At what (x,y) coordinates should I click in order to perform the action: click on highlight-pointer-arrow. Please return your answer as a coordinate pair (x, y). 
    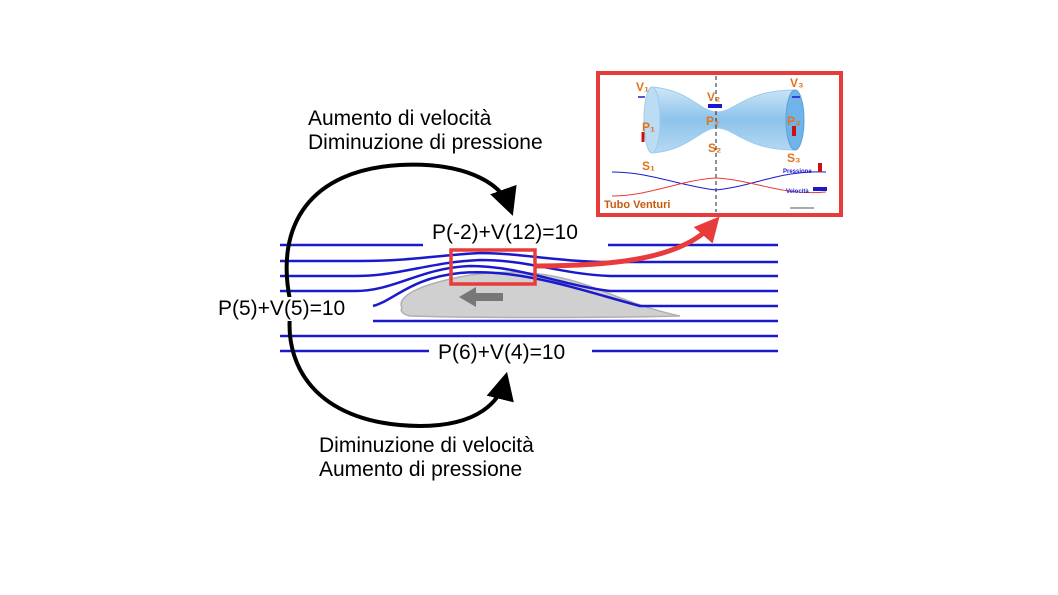
    Looking at the image, I should click on (627, 242).